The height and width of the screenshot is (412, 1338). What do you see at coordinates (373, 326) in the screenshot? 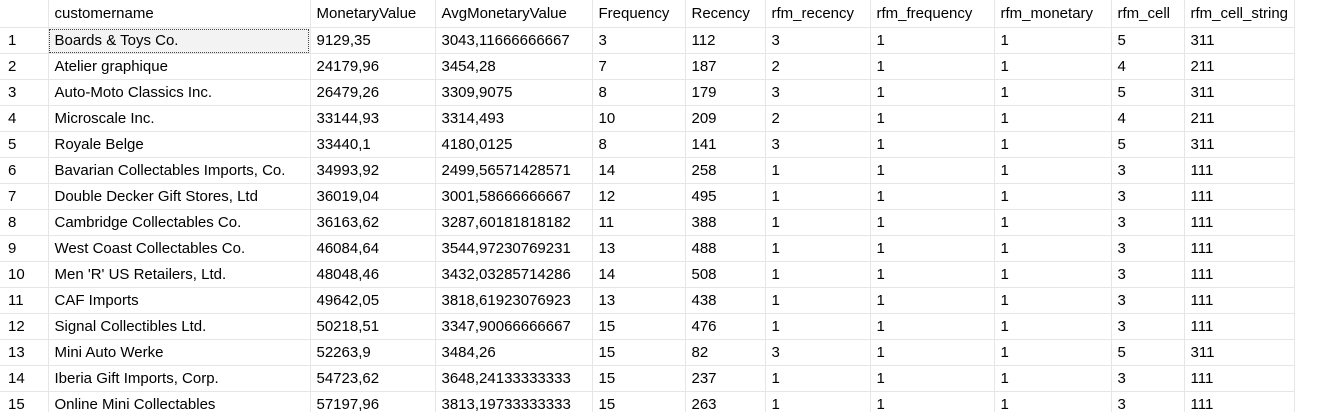
I see `monetaryvalue-cell: 50218,51` at bounding box center [373, 326].